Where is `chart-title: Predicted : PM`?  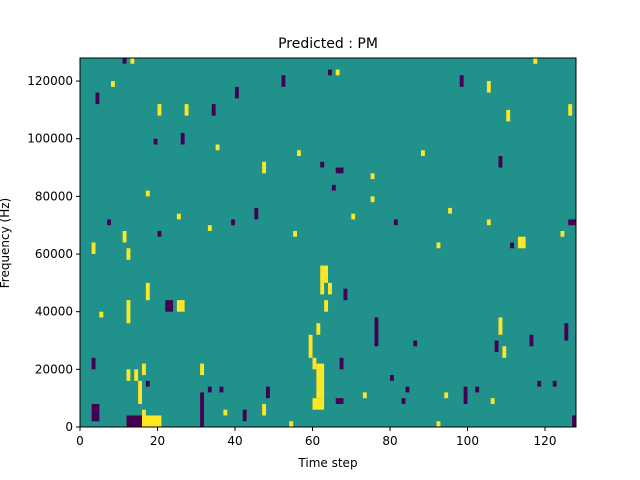
chart-title: Predicted : PM is located at coordinates (328, 44).